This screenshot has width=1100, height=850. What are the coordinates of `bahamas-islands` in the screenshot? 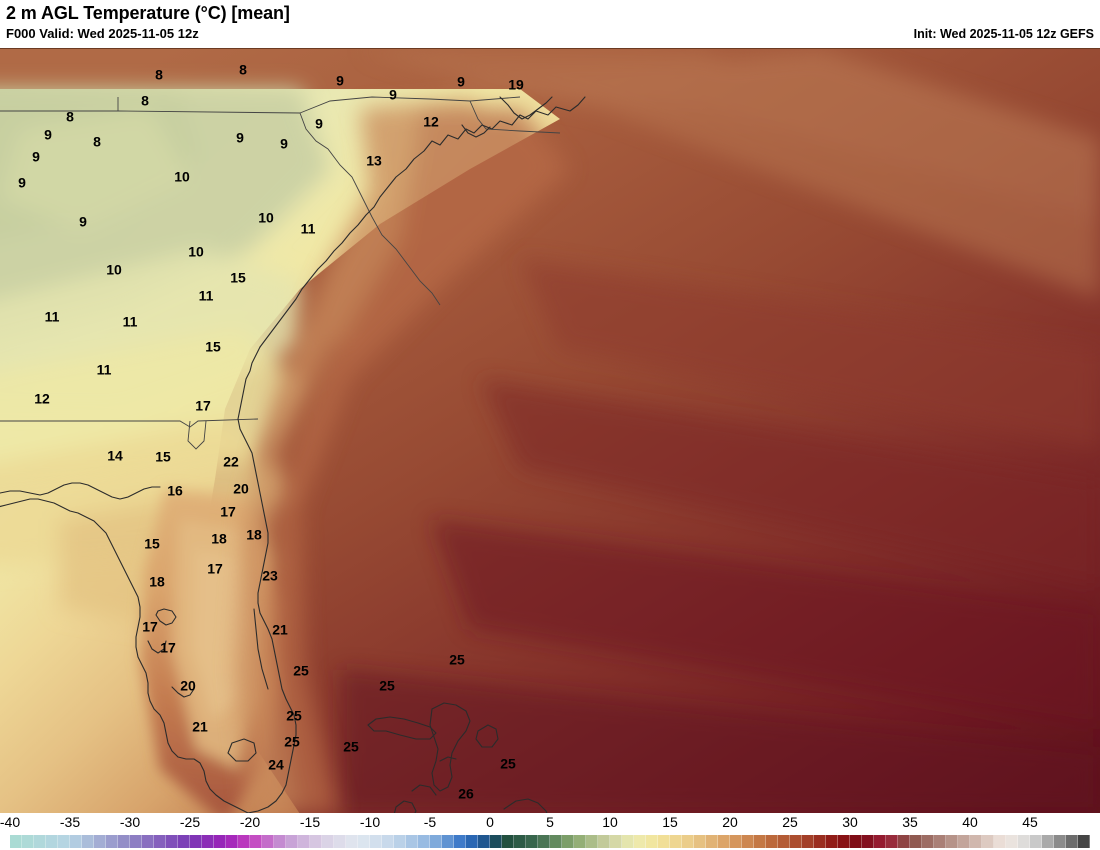 It's located at (457, 757).